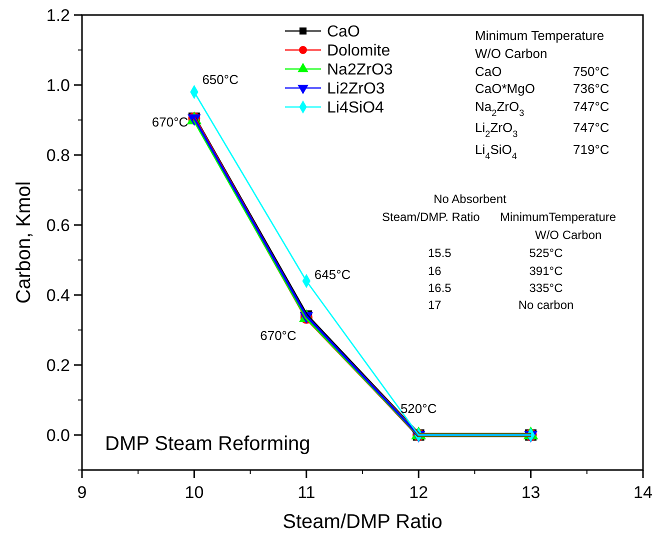 The height and width of the screenshot is (537, 654). What do you see at coordinates (431, 217) in the screenshot?
I see `annotation: Steam/DMP. Ratio` at bounding box center [431, 217].